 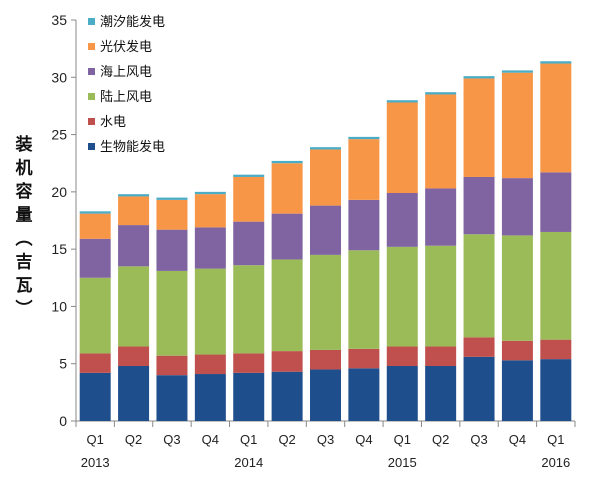 I want to click on x-year-label: 2016, so click(x=555, y=462).